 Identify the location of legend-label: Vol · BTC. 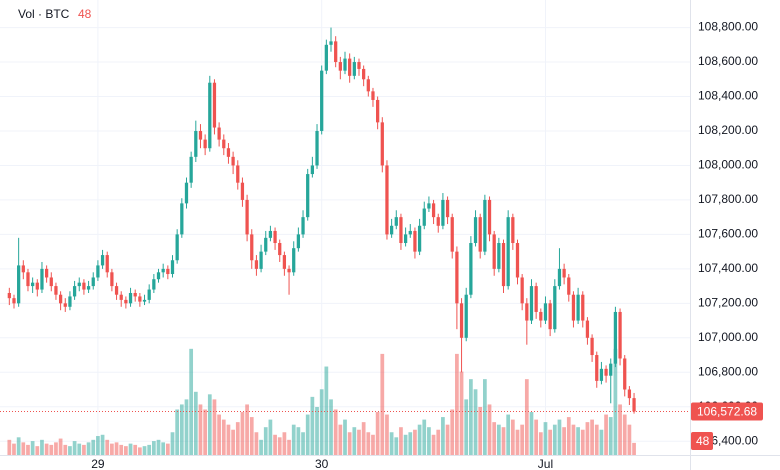
(44, 14).